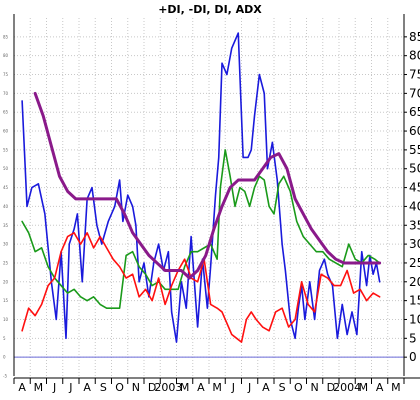  What do you see at coordinates (413, 357) in the screenshot?
I see `y-tick-label: 0` at bounding box center [413, 357].